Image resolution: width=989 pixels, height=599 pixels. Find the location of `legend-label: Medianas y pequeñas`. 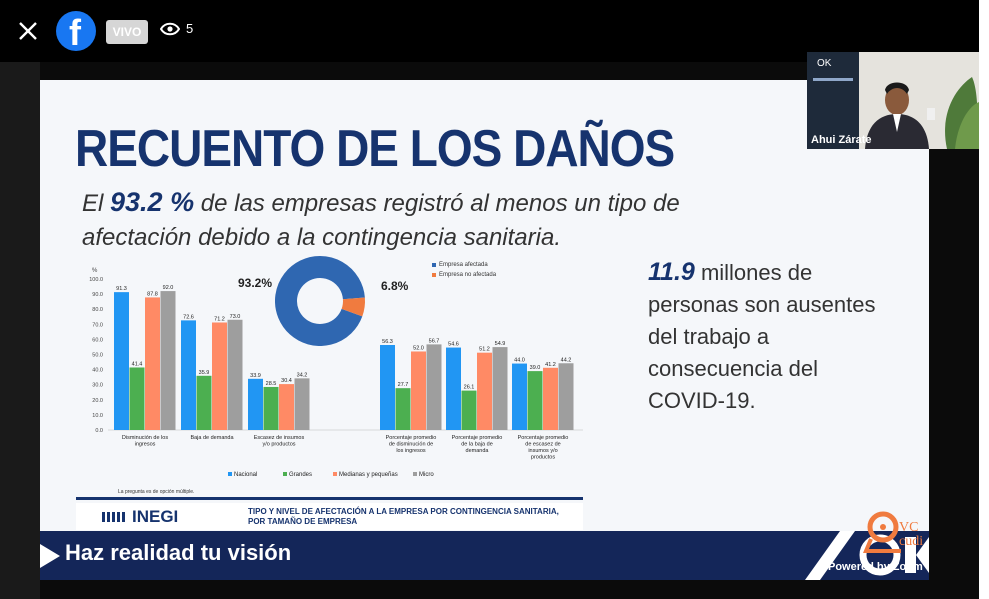

legend-label: Medianas y pequeñas is located at coordinates (368, 475).